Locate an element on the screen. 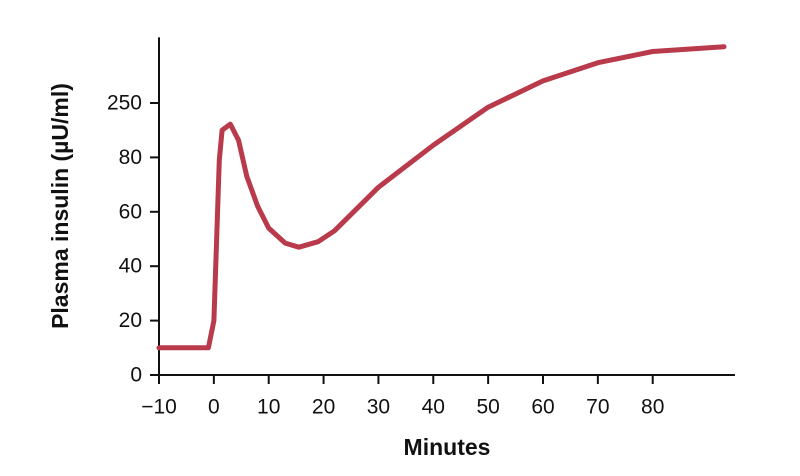 This screenshot has width=800, height=476. y-tick-label: 80 is located at coordinates (130, 157).